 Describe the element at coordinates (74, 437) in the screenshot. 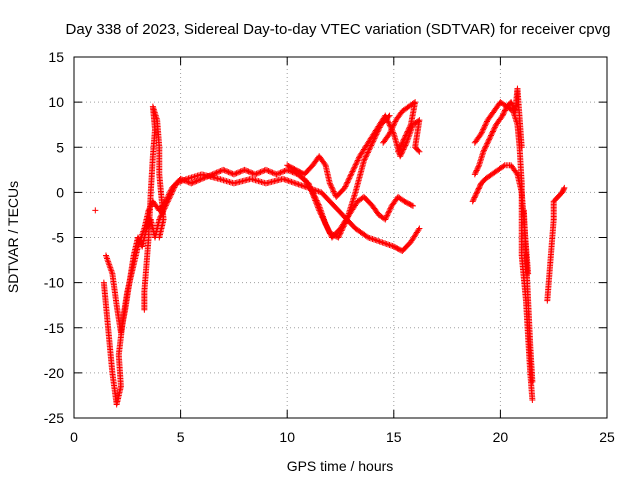

I see `x-tick-label: 0` at that location.